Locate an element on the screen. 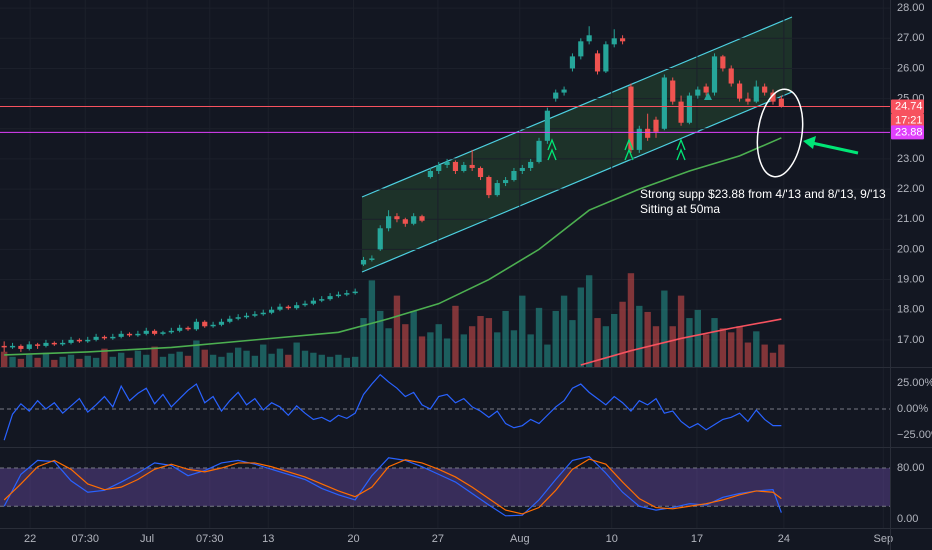 The height and width of the screenshot is (550, 932). y-tick-label: 26.00 is located at coordinates (911, 68).